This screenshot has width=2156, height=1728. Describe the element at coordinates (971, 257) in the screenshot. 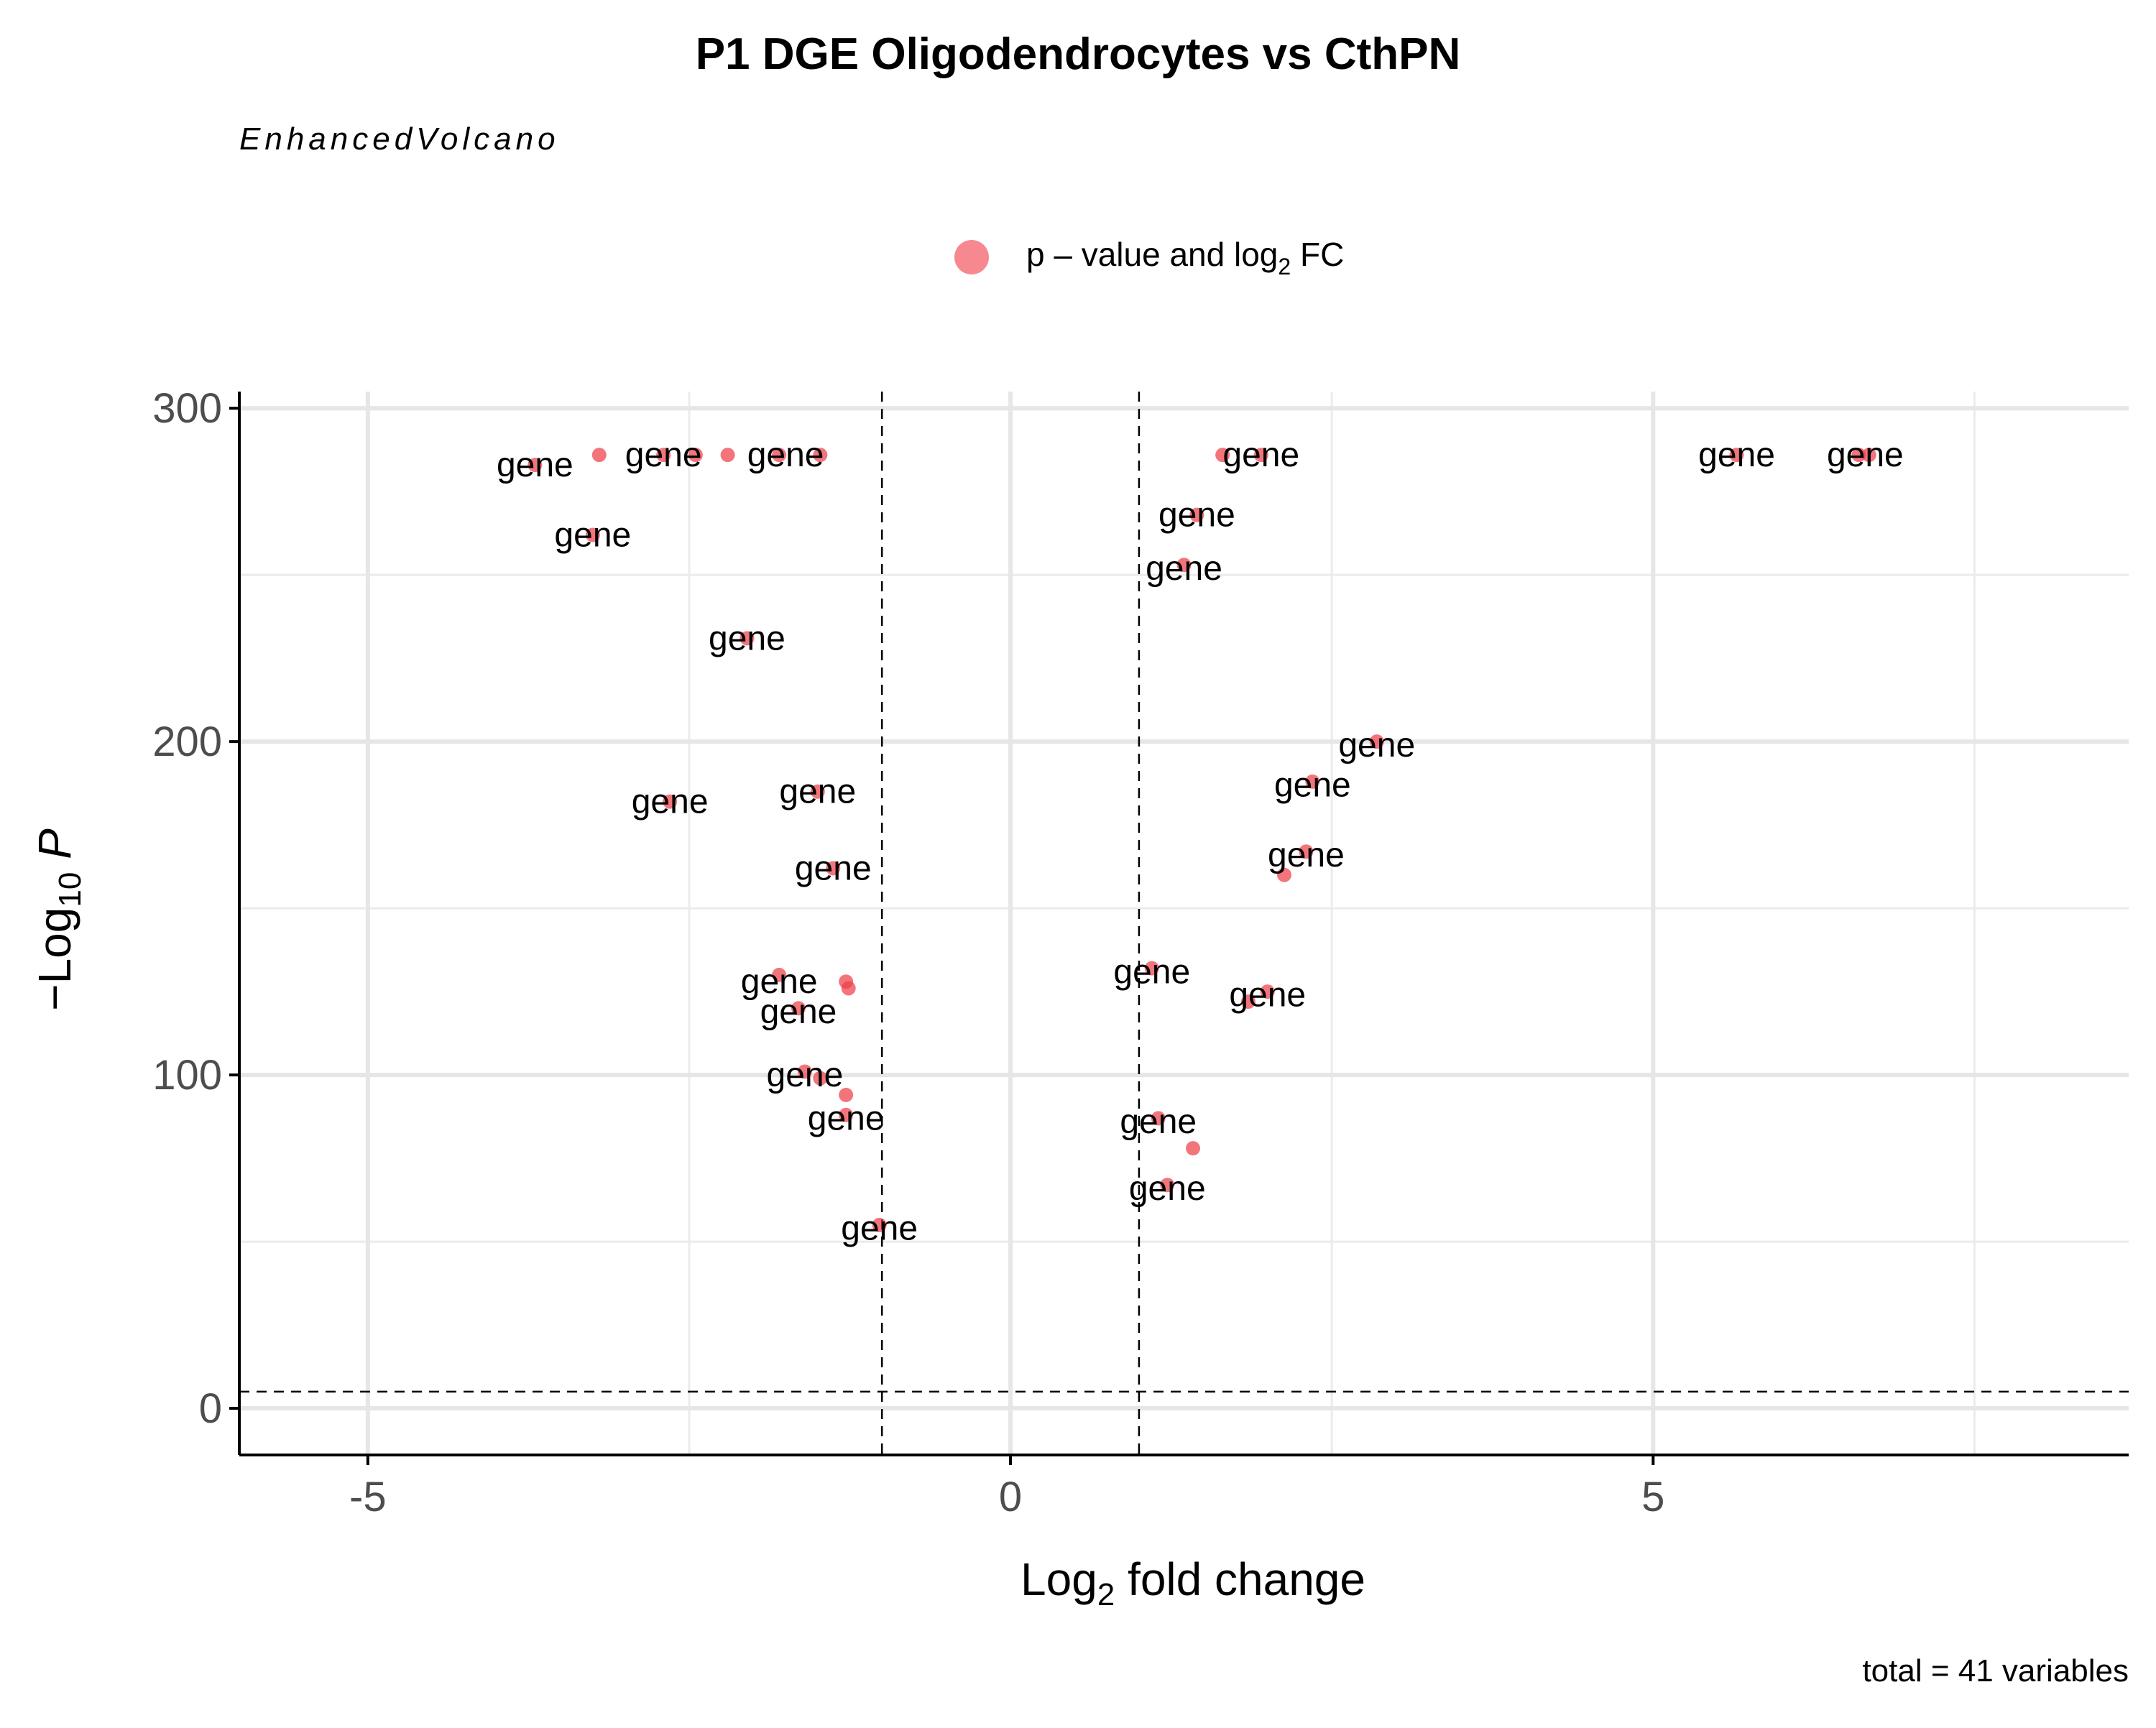

I see `legend-swatch` at that location.